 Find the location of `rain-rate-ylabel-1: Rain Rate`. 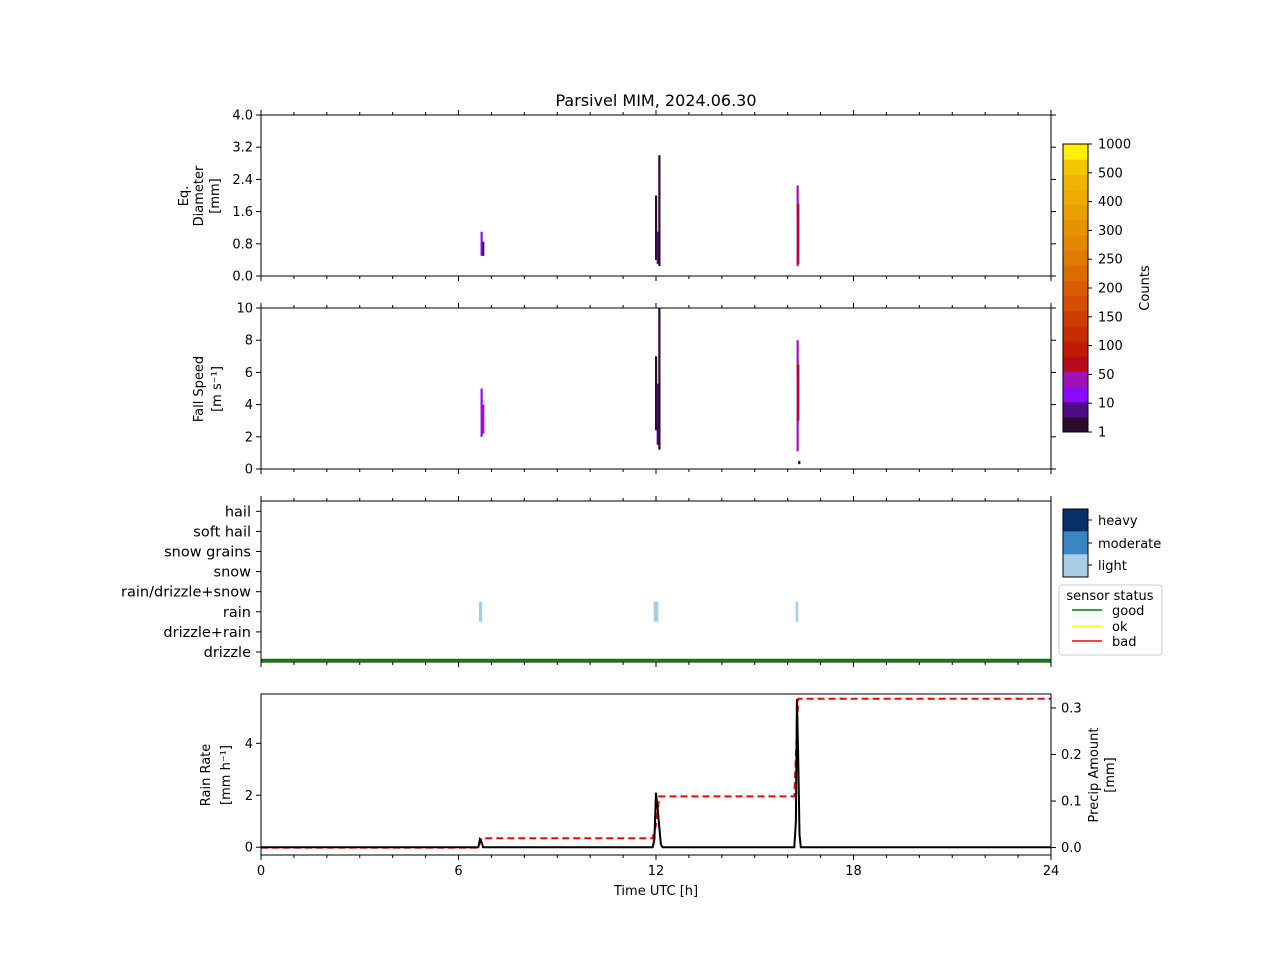

rain-rate-ylabel-1: Rain Rate is located at coordinates (206, 775).